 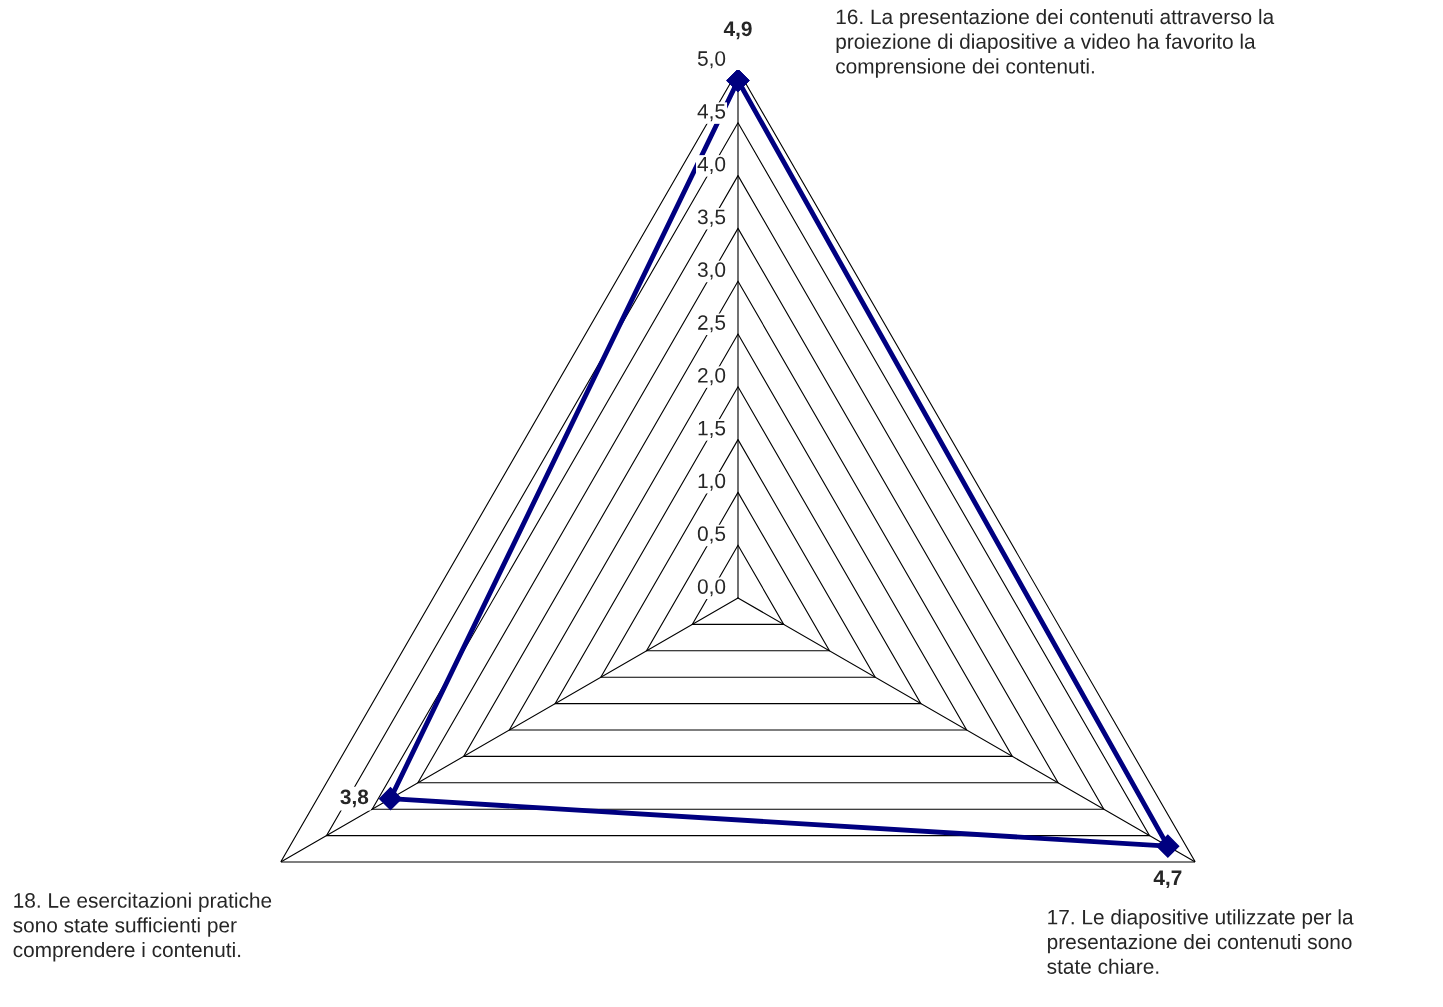 I want to click on y-tick-label: 2,0, so click(x=712, y=376).